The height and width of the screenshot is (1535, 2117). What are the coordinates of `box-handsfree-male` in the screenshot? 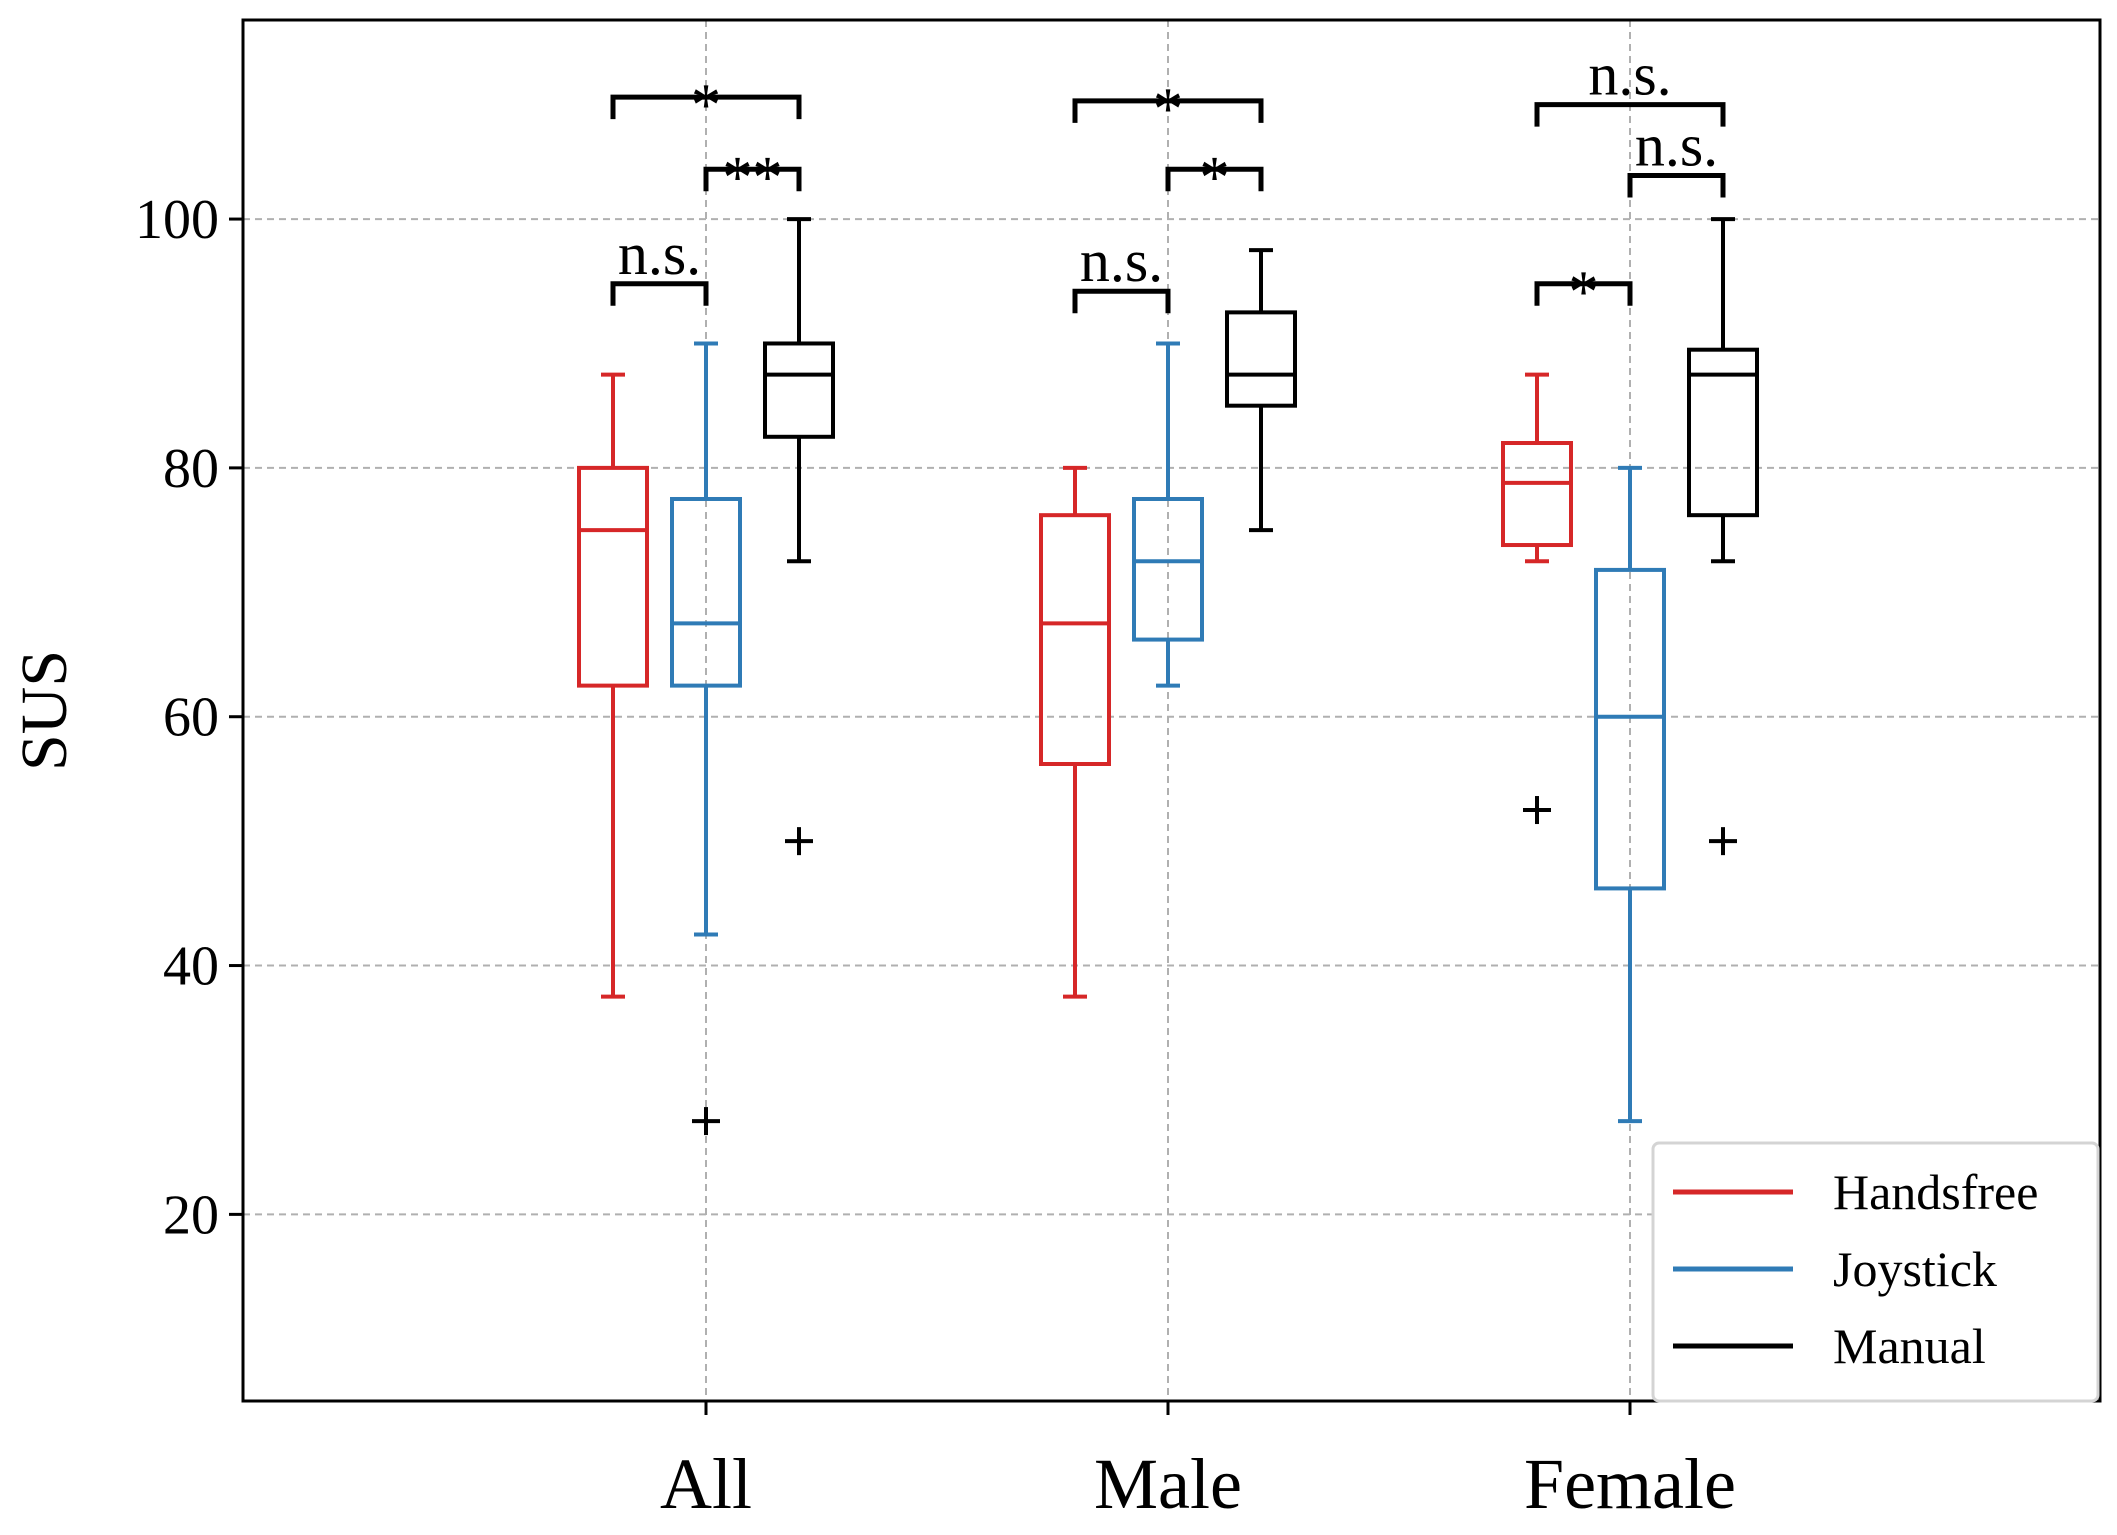 It's located at (1075, 732).